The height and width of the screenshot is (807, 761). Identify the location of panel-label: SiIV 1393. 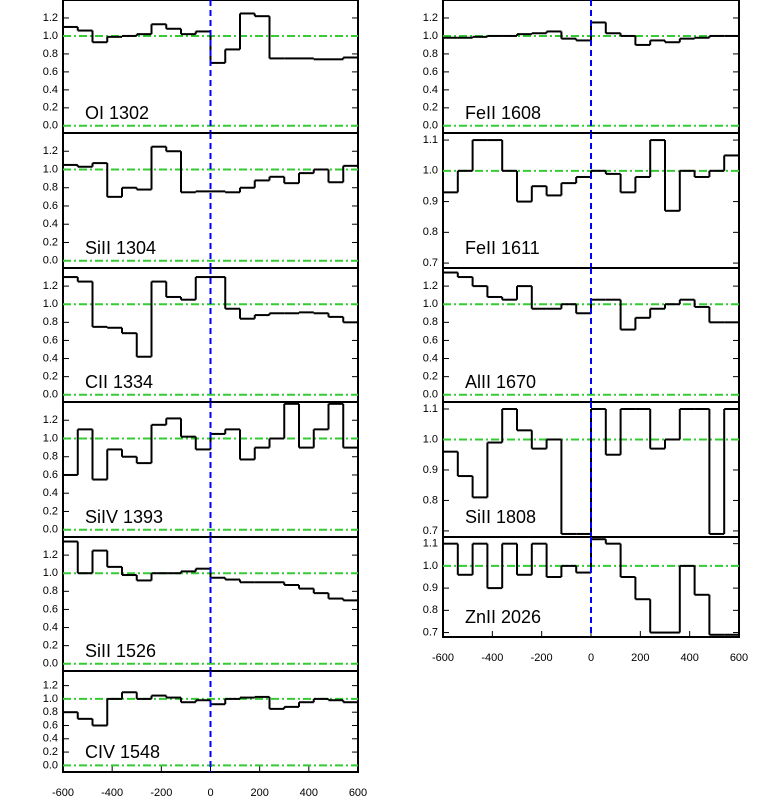
(124, 517).